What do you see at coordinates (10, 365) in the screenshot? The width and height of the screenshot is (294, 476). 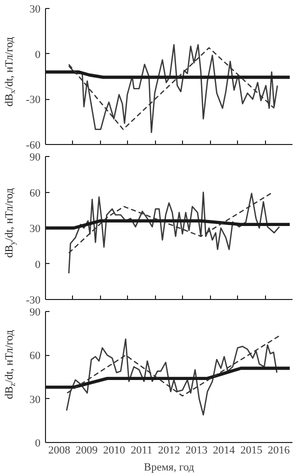 I see `y-axis-title: dBz/dt, нТл/год` at bounding box center [10, 365].